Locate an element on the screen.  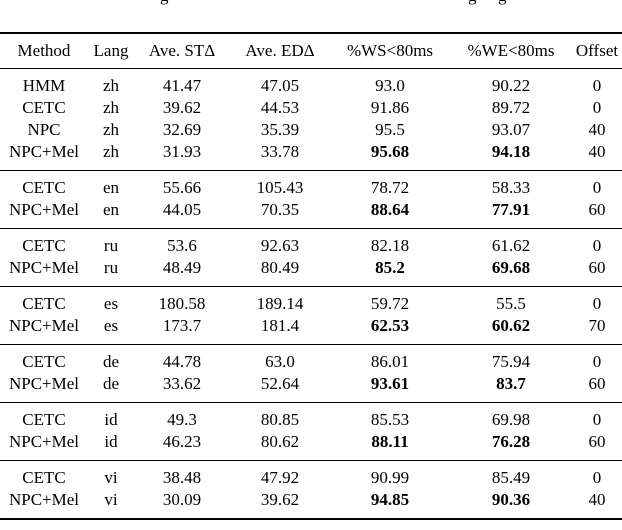
table-row-npc-mel-en: NPC+Mel en 44.05 70.35 88.64 77.91 60 is located at coordinates (311, 214).